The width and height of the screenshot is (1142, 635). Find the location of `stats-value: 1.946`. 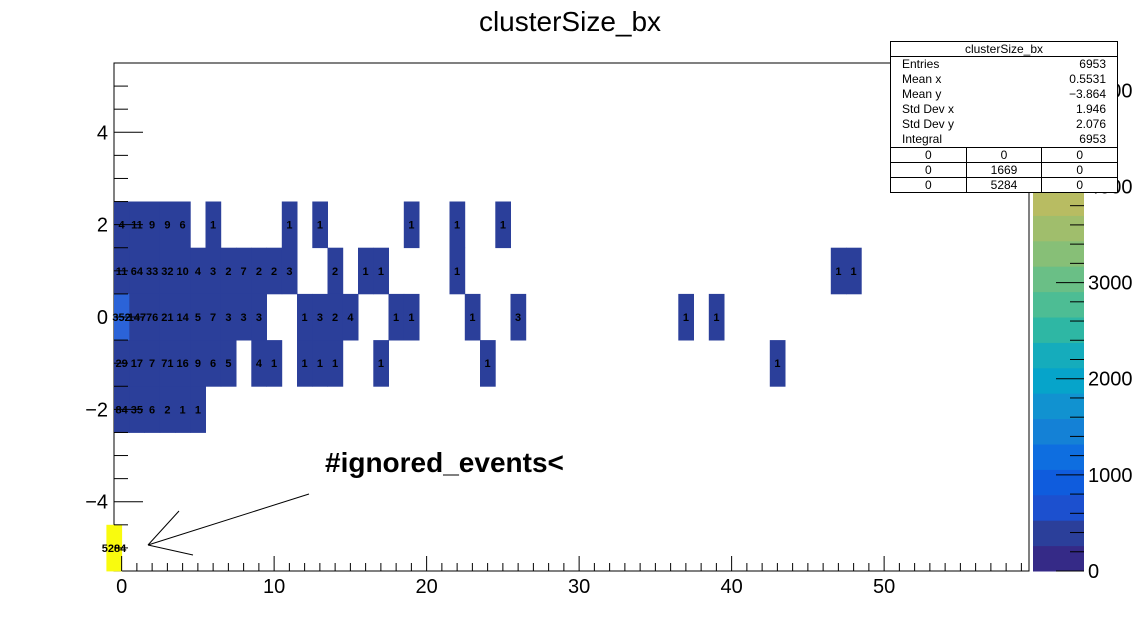

stats-value: 1.946 is located at coordinates (1090, 109).